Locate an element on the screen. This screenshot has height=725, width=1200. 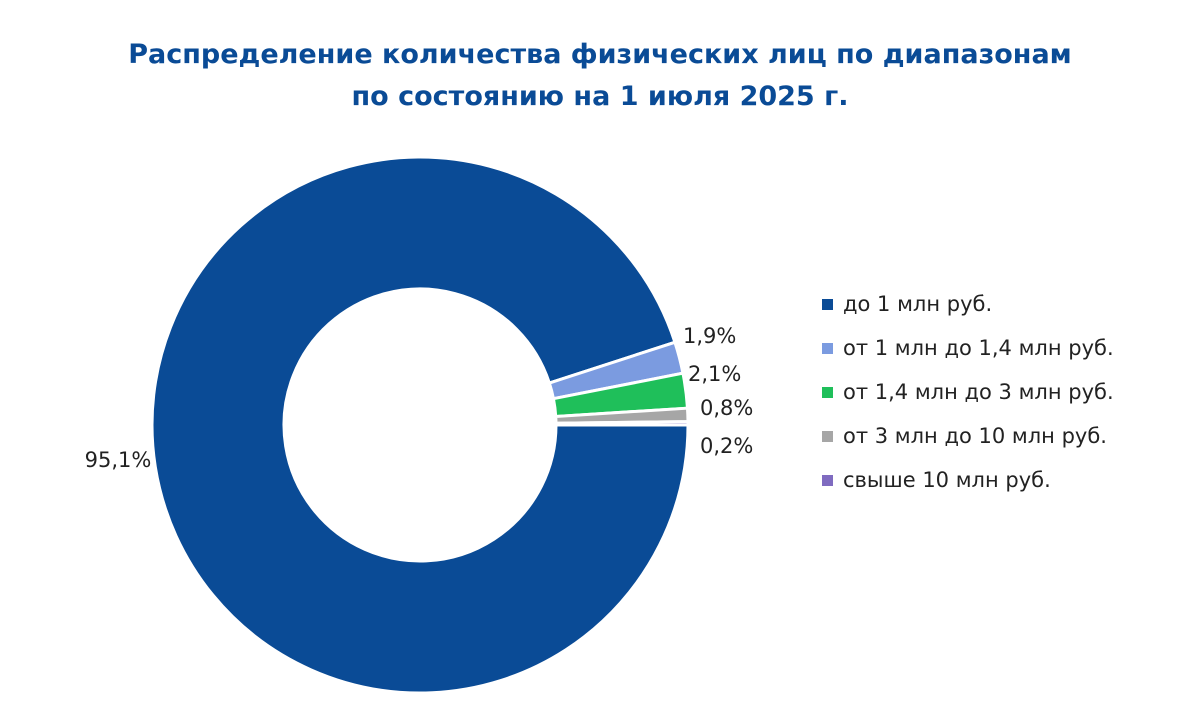
slice-value-label: 0,8% is located at coordinates (726, 408).